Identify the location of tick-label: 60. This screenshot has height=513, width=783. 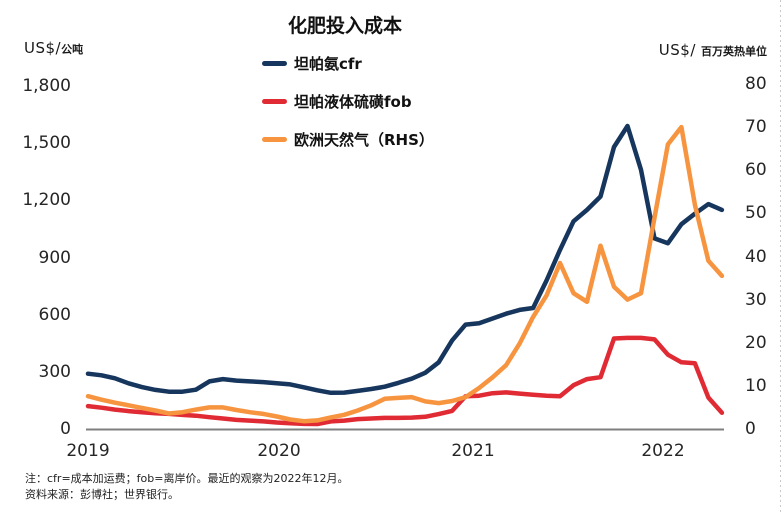
(756, 170).